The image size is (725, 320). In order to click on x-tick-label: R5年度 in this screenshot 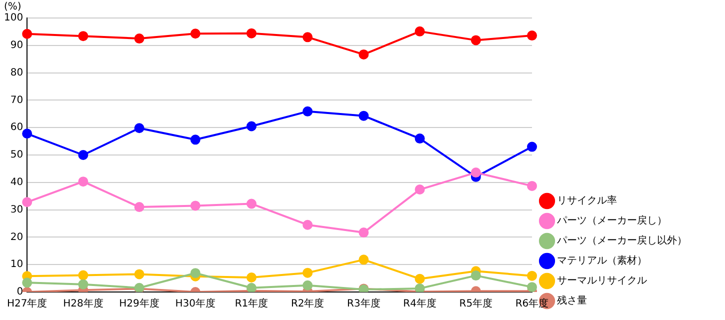, I will do `click(476, 304)`.